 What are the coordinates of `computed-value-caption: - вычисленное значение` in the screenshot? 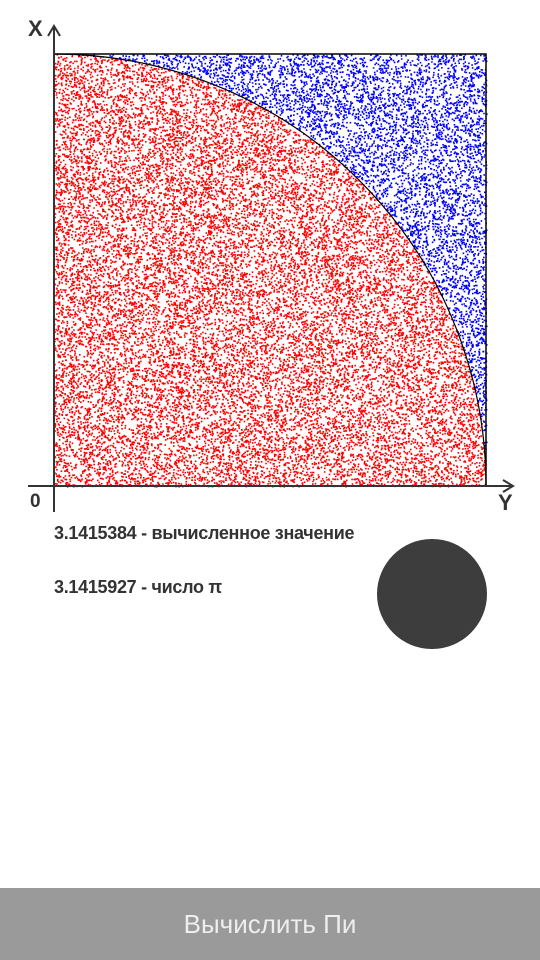 It's located at (245, 533).